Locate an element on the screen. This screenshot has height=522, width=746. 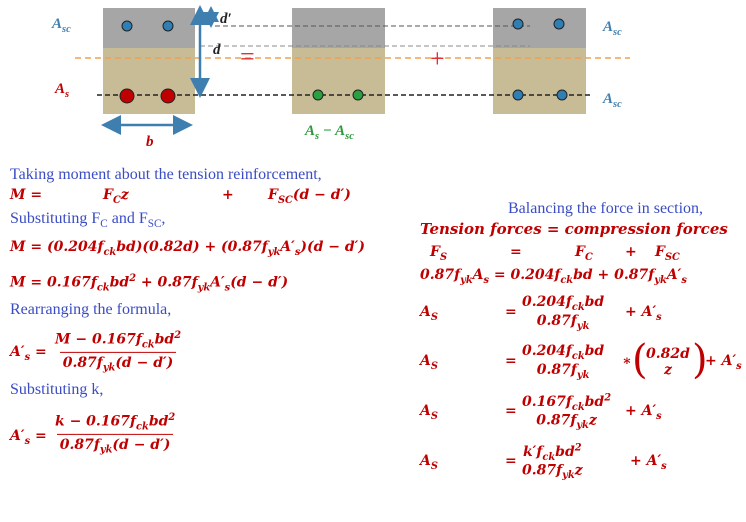
label: As − Asc is located at coordinates (329, 132).